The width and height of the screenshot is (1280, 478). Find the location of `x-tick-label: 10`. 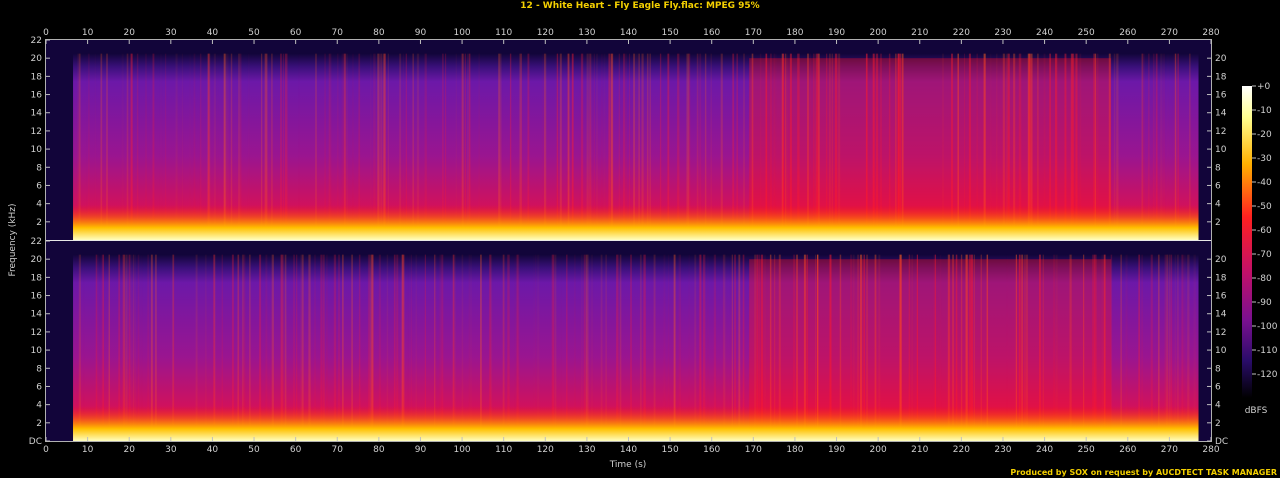

x-tick-label: 10 is located at coordinates (88, 33).